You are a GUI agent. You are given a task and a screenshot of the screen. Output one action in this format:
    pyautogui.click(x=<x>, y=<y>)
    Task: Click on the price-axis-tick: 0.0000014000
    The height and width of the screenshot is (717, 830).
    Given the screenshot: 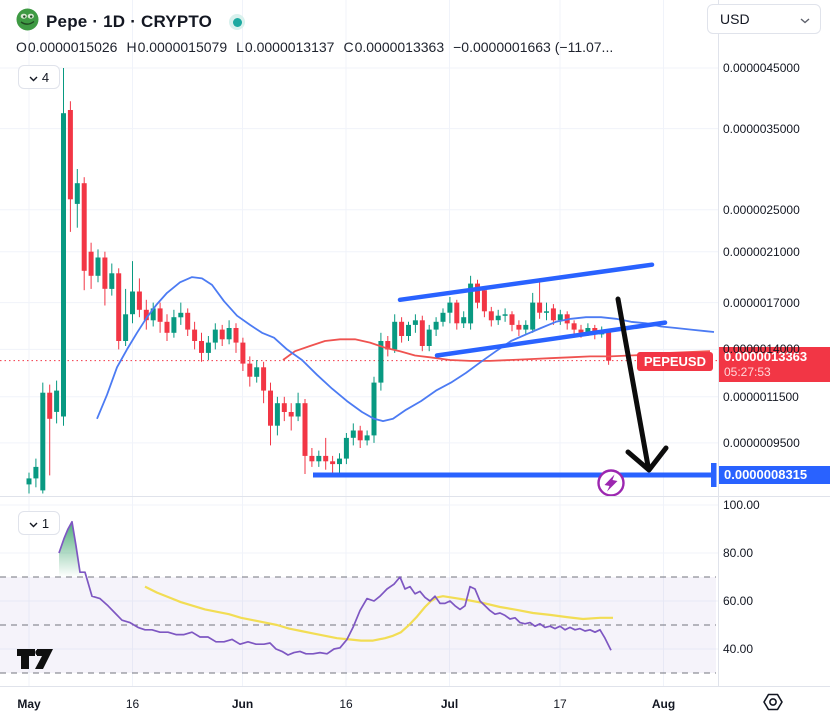 What is the action you would take?
    pyautogui.click(x=761, y=349)
    